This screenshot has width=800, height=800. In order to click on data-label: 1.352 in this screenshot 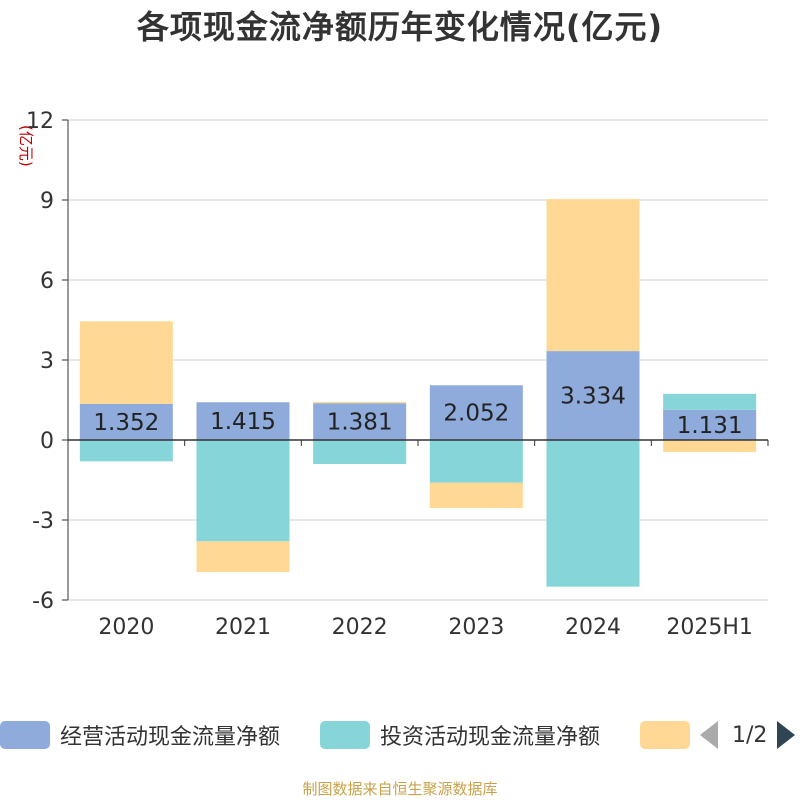, I will do `click(126, 423)`.